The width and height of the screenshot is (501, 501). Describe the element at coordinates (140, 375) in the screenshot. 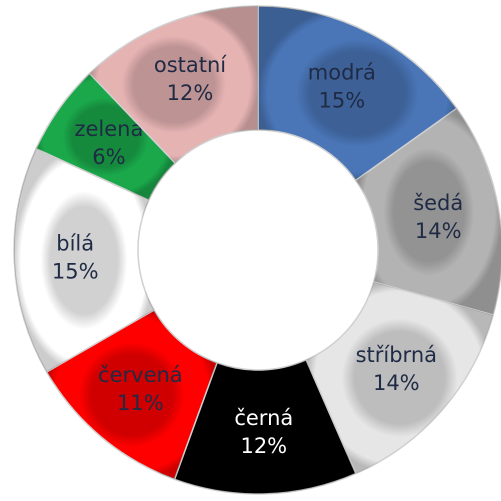

I see `category-label: červená` at that location.